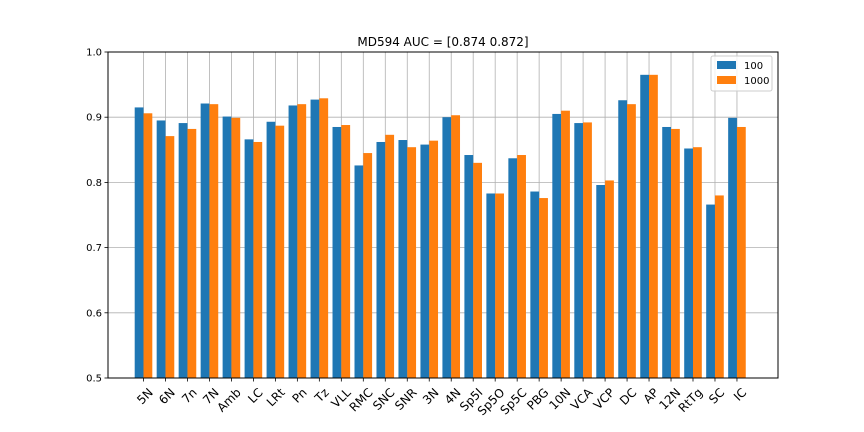 This screenshot has height=432, width=864. I want to click on bar-series-1000-6N, so click(170, 257).